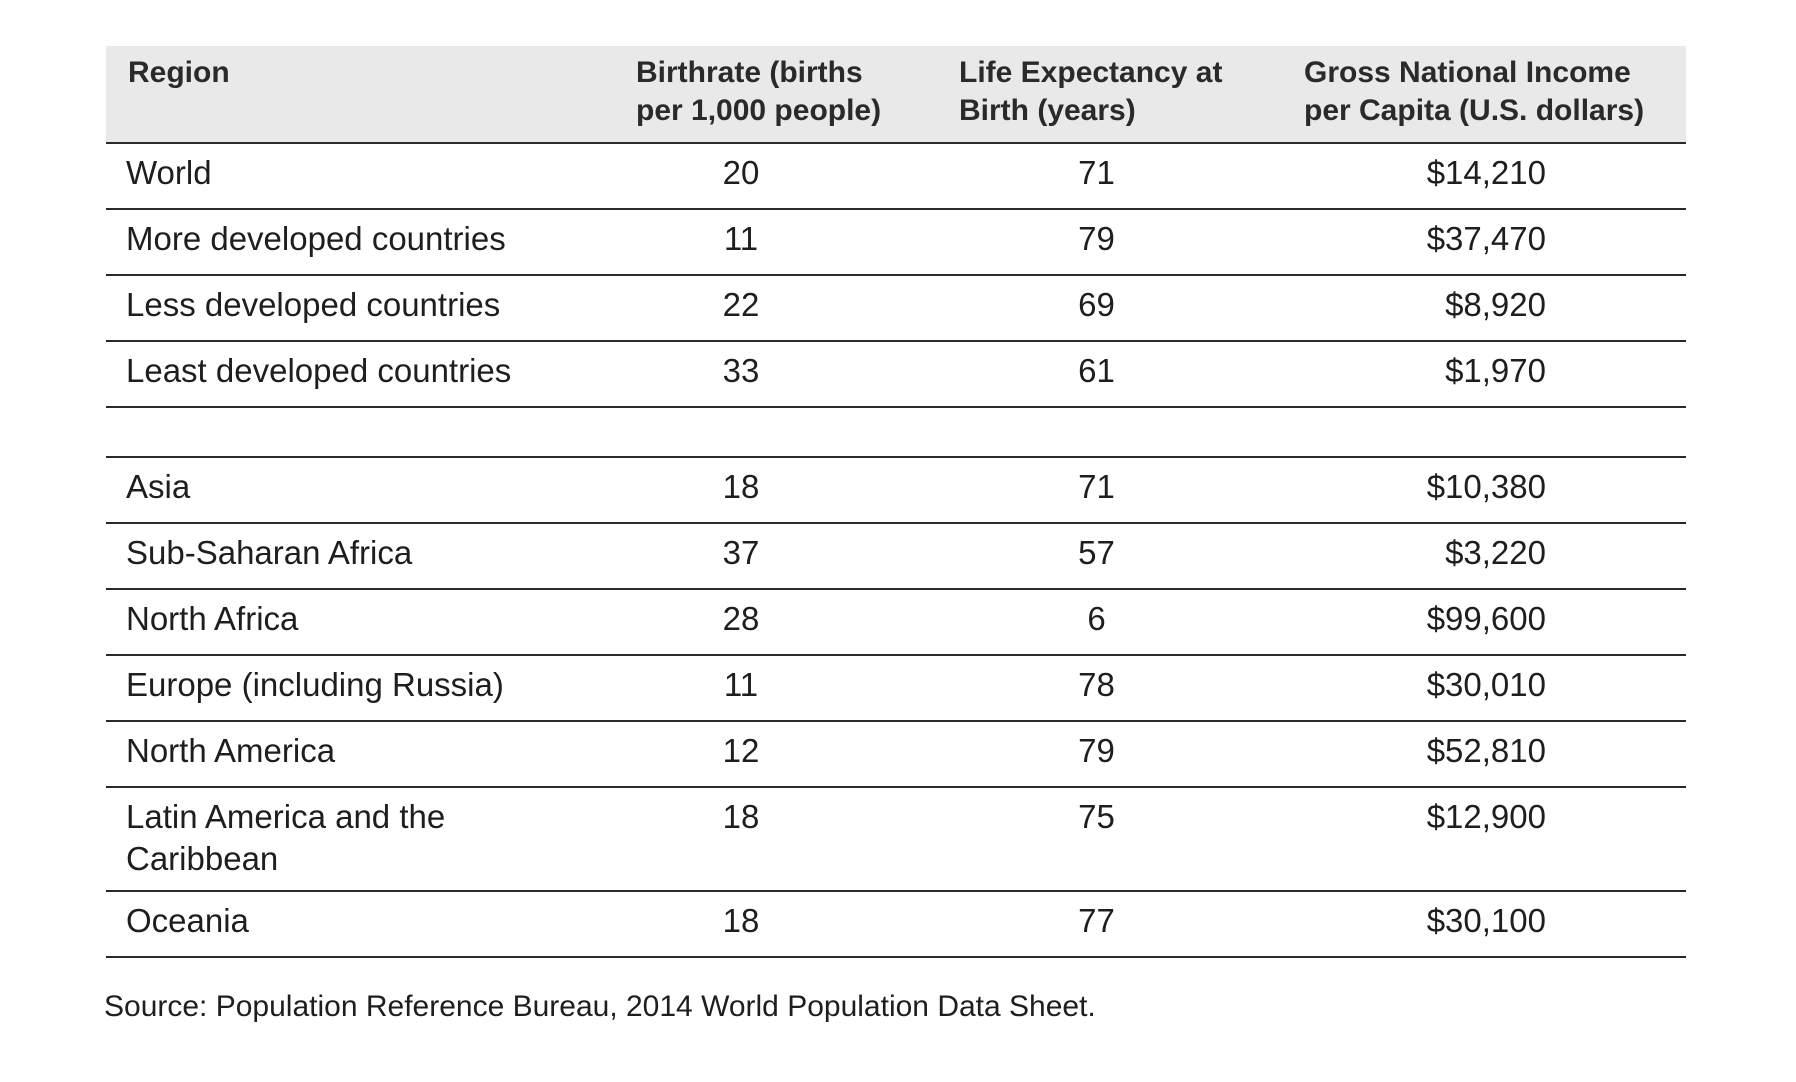  What do you see at coordinates (1478, 176) in the screenshot?
I see `cell-gni: $14,210` at bounding box center [1478, 176].